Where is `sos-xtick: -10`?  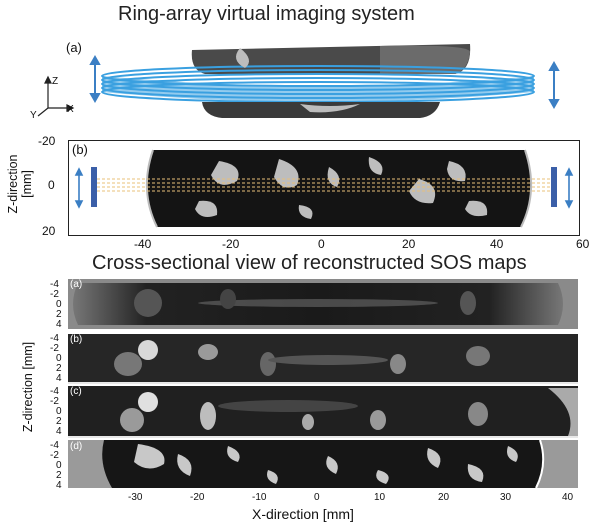
sos-xtick: -10 is located at coordinates (259, 497).